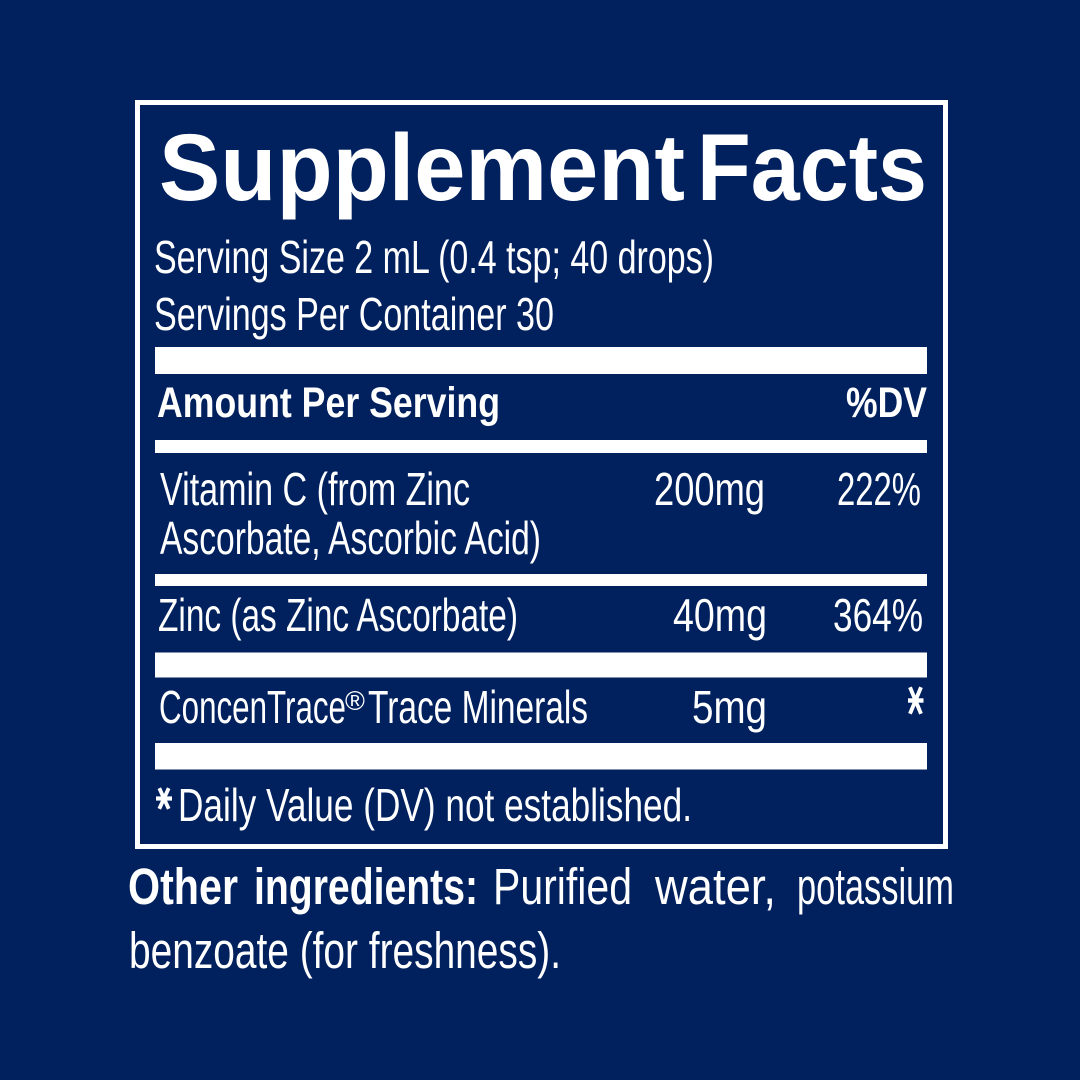  Describe the element at coordinates (338, 615) in the screenshot. I see `svg-text: Zinc (as Zinc Ascorbate)` at that location.